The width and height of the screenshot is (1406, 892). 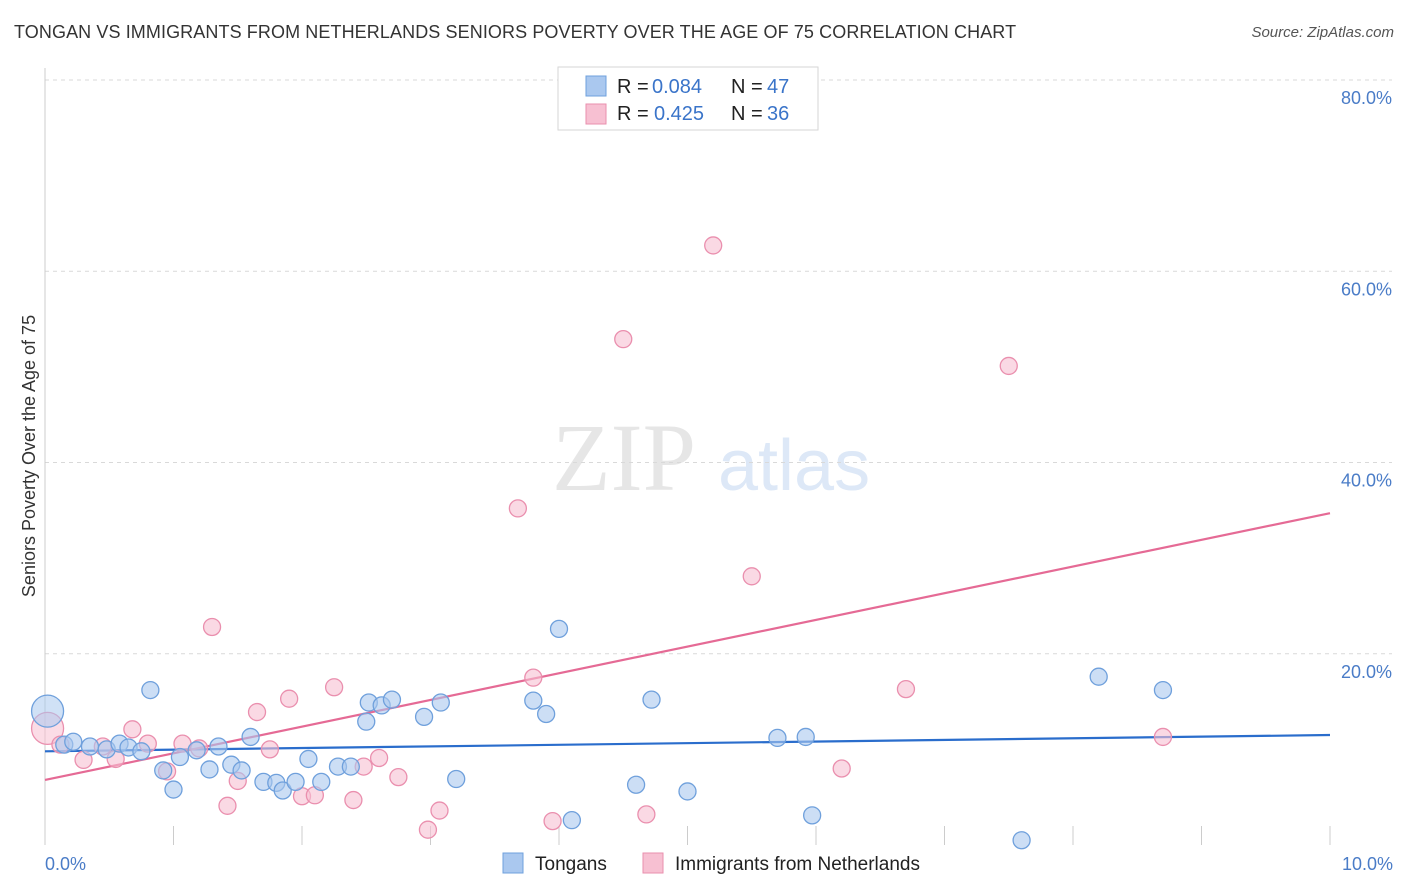 I want to click on series-legend: Tongans Immigrants from Netherlands, so click(x=711, y=863).